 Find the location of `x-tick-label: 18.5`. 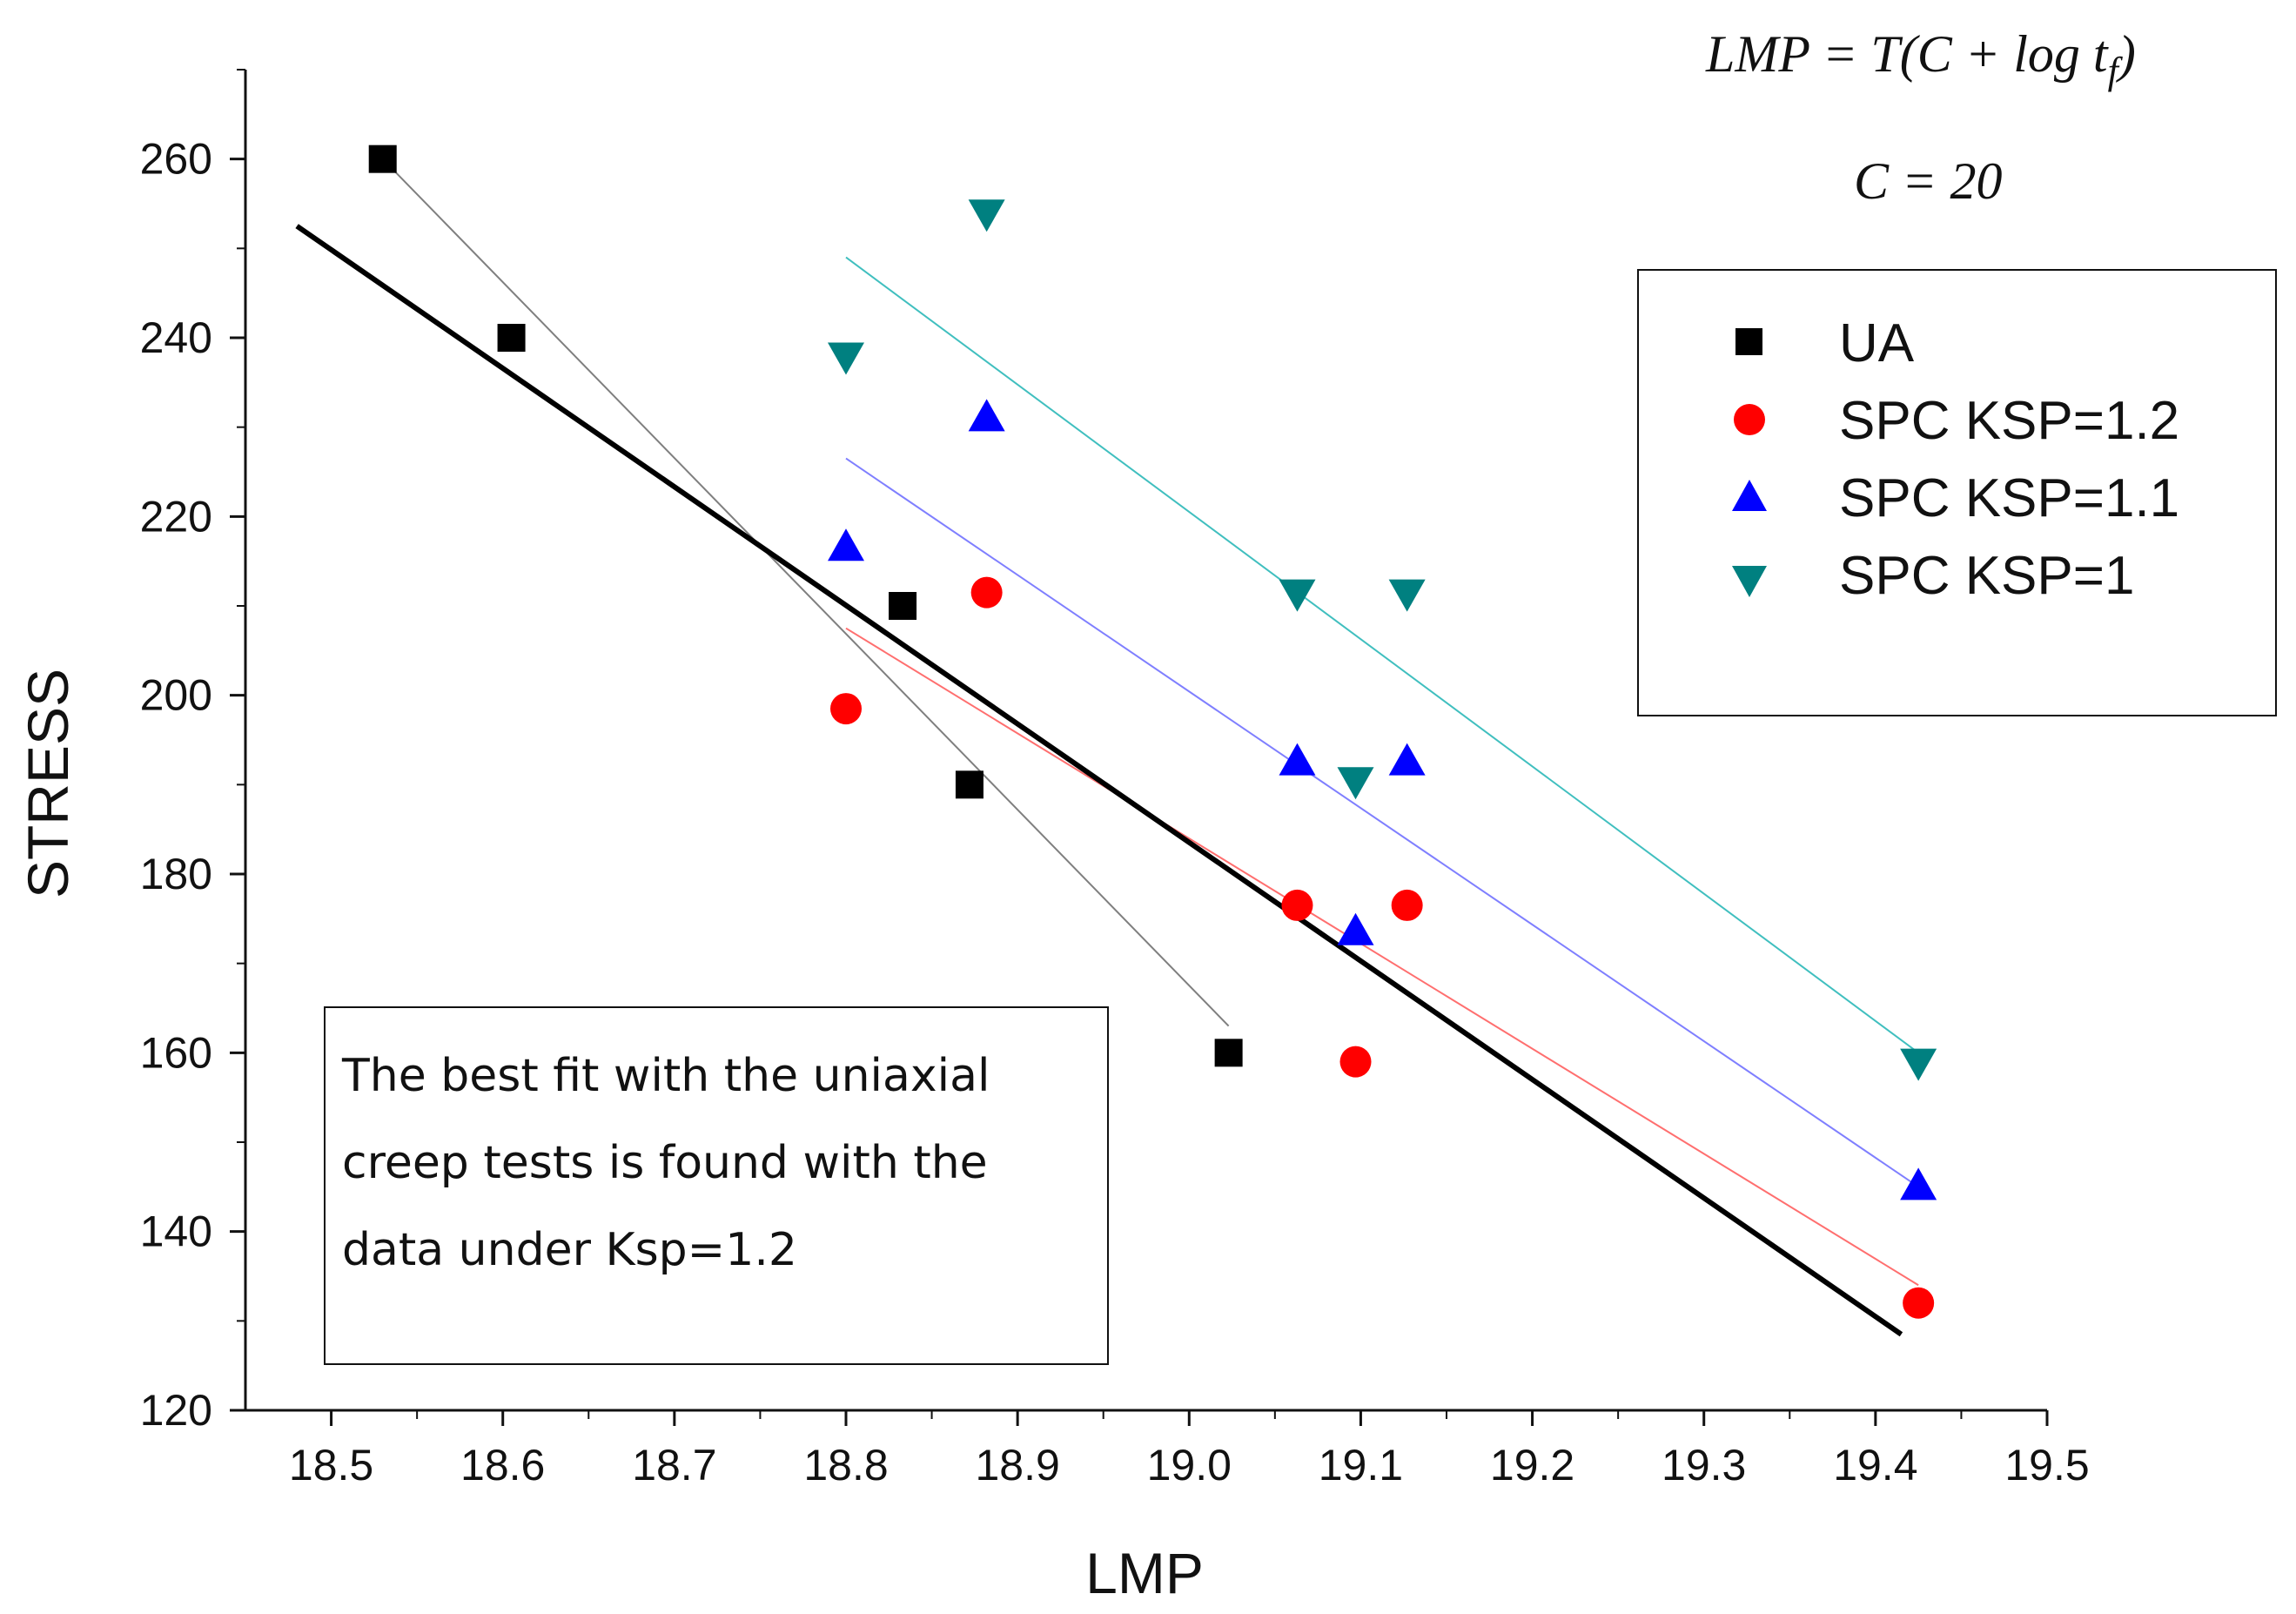

x-tick-label: 18.5 is located at coordinates (331, 1465).